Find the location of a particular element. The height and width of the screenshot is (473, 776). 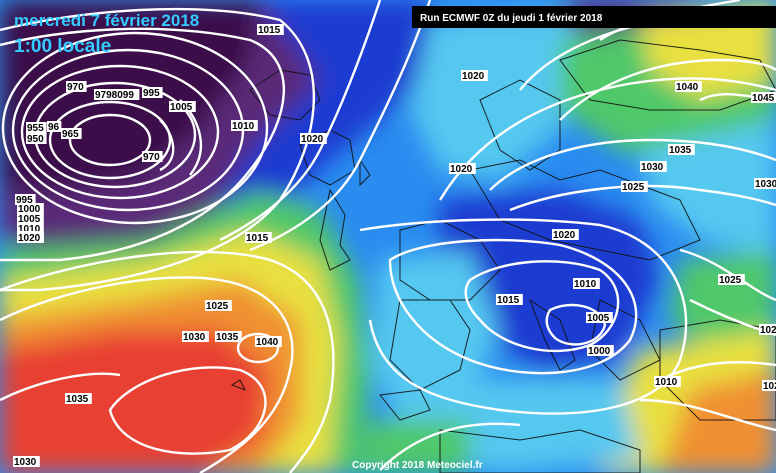

run-info-box is located at coordinates (594, 17).